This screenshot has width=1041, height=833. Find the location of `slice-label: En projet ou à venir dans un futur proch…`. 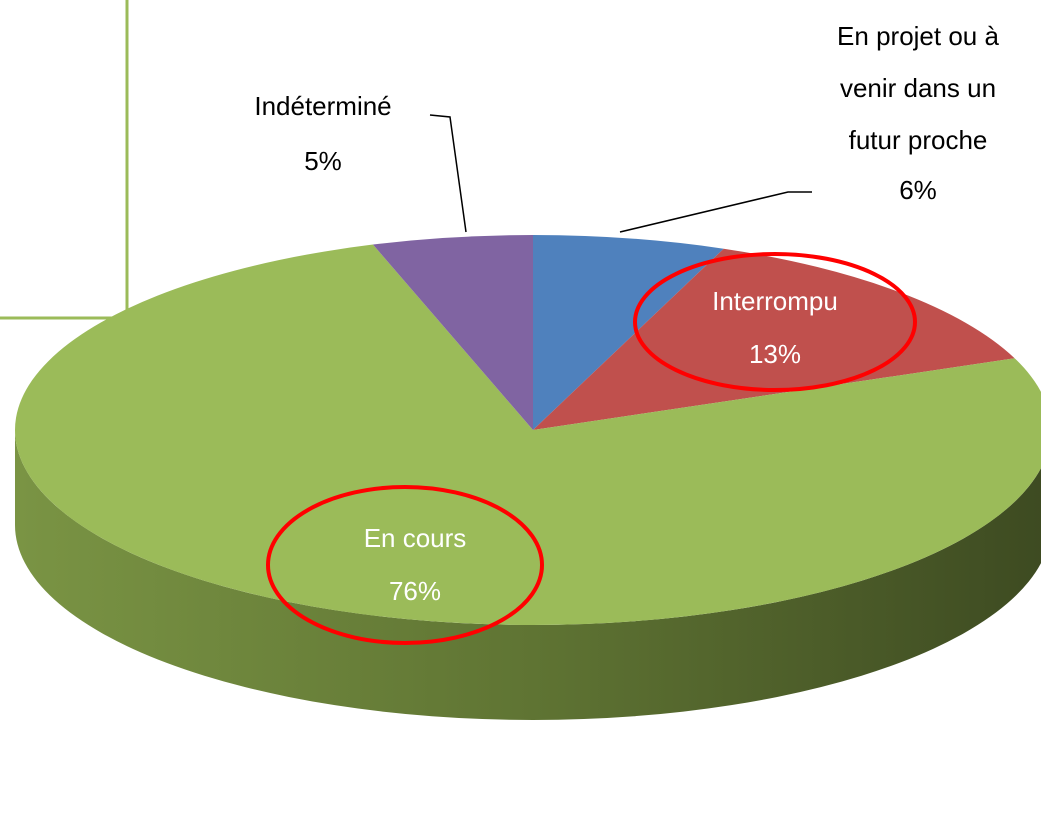

slice-label: En projet ou à venir dans un futur proch… is located at coordinates (918, 88).